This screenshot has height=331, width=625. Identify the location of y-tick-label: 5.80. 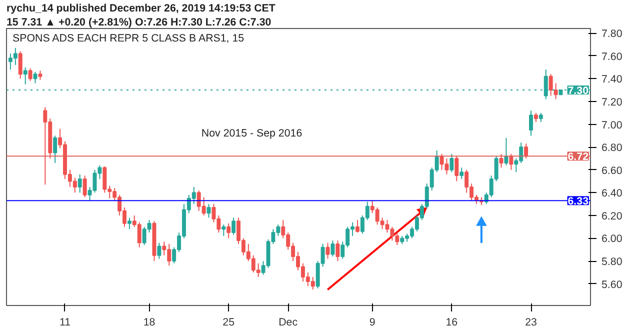
(612, 262).